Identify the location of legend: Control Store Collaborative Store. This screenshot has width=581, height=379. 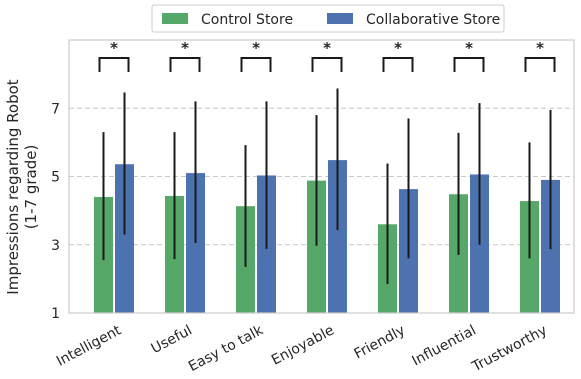
(328, 18).